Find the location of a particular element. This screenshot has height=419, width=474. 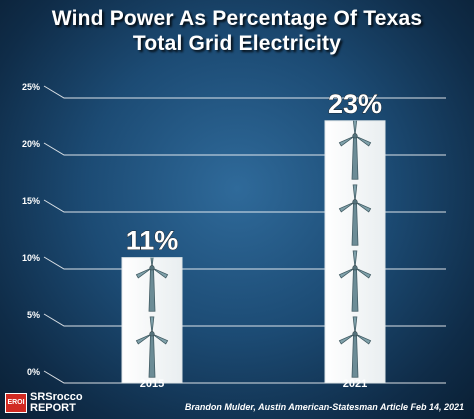

srsrocco-report-logo: EROI SRSrocco REPORT is located at coordinates (51, 403).